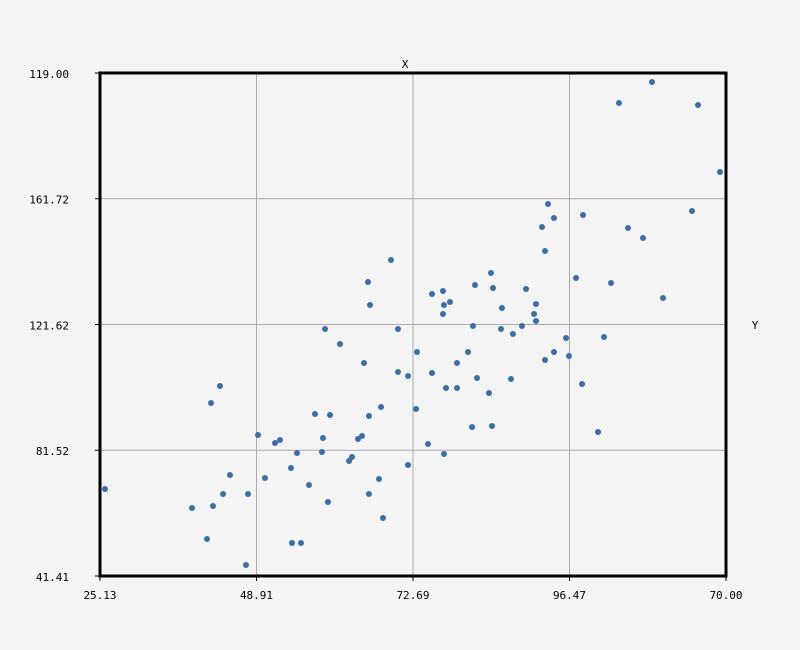 The height and width of the screenshot is (650, 800). What do you see at coordinates (405, 64) in the screenshot?
I see `x-axis-label: X` at bounding box center [405, 64].